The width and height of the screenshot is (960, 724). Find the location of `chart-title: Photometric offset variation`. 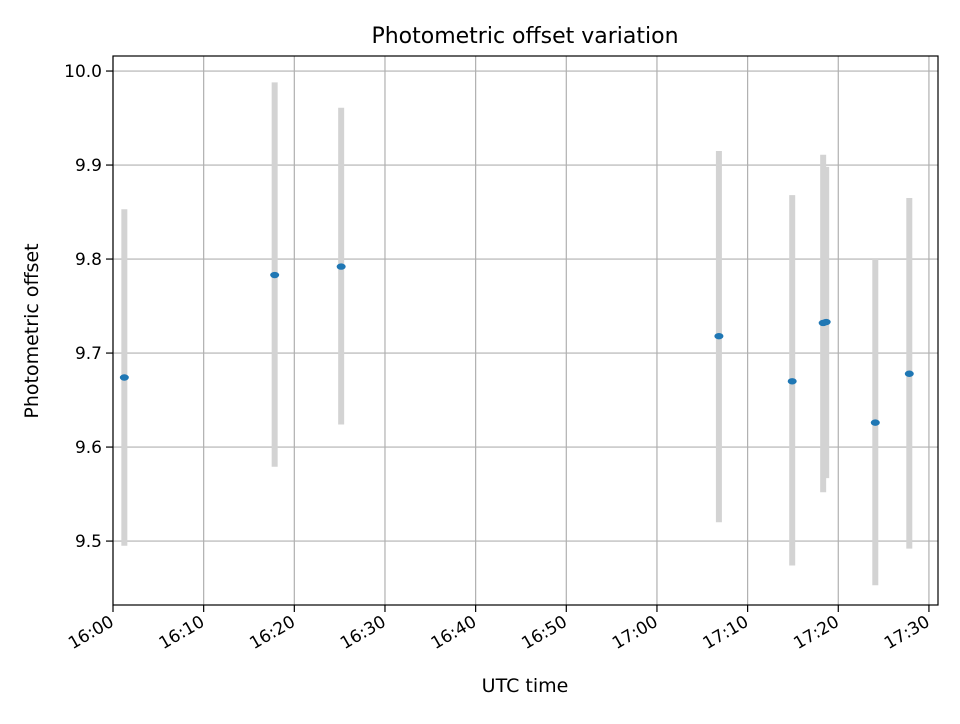

chart-title: Photometric offset variation is located at coordinates (524, 36).